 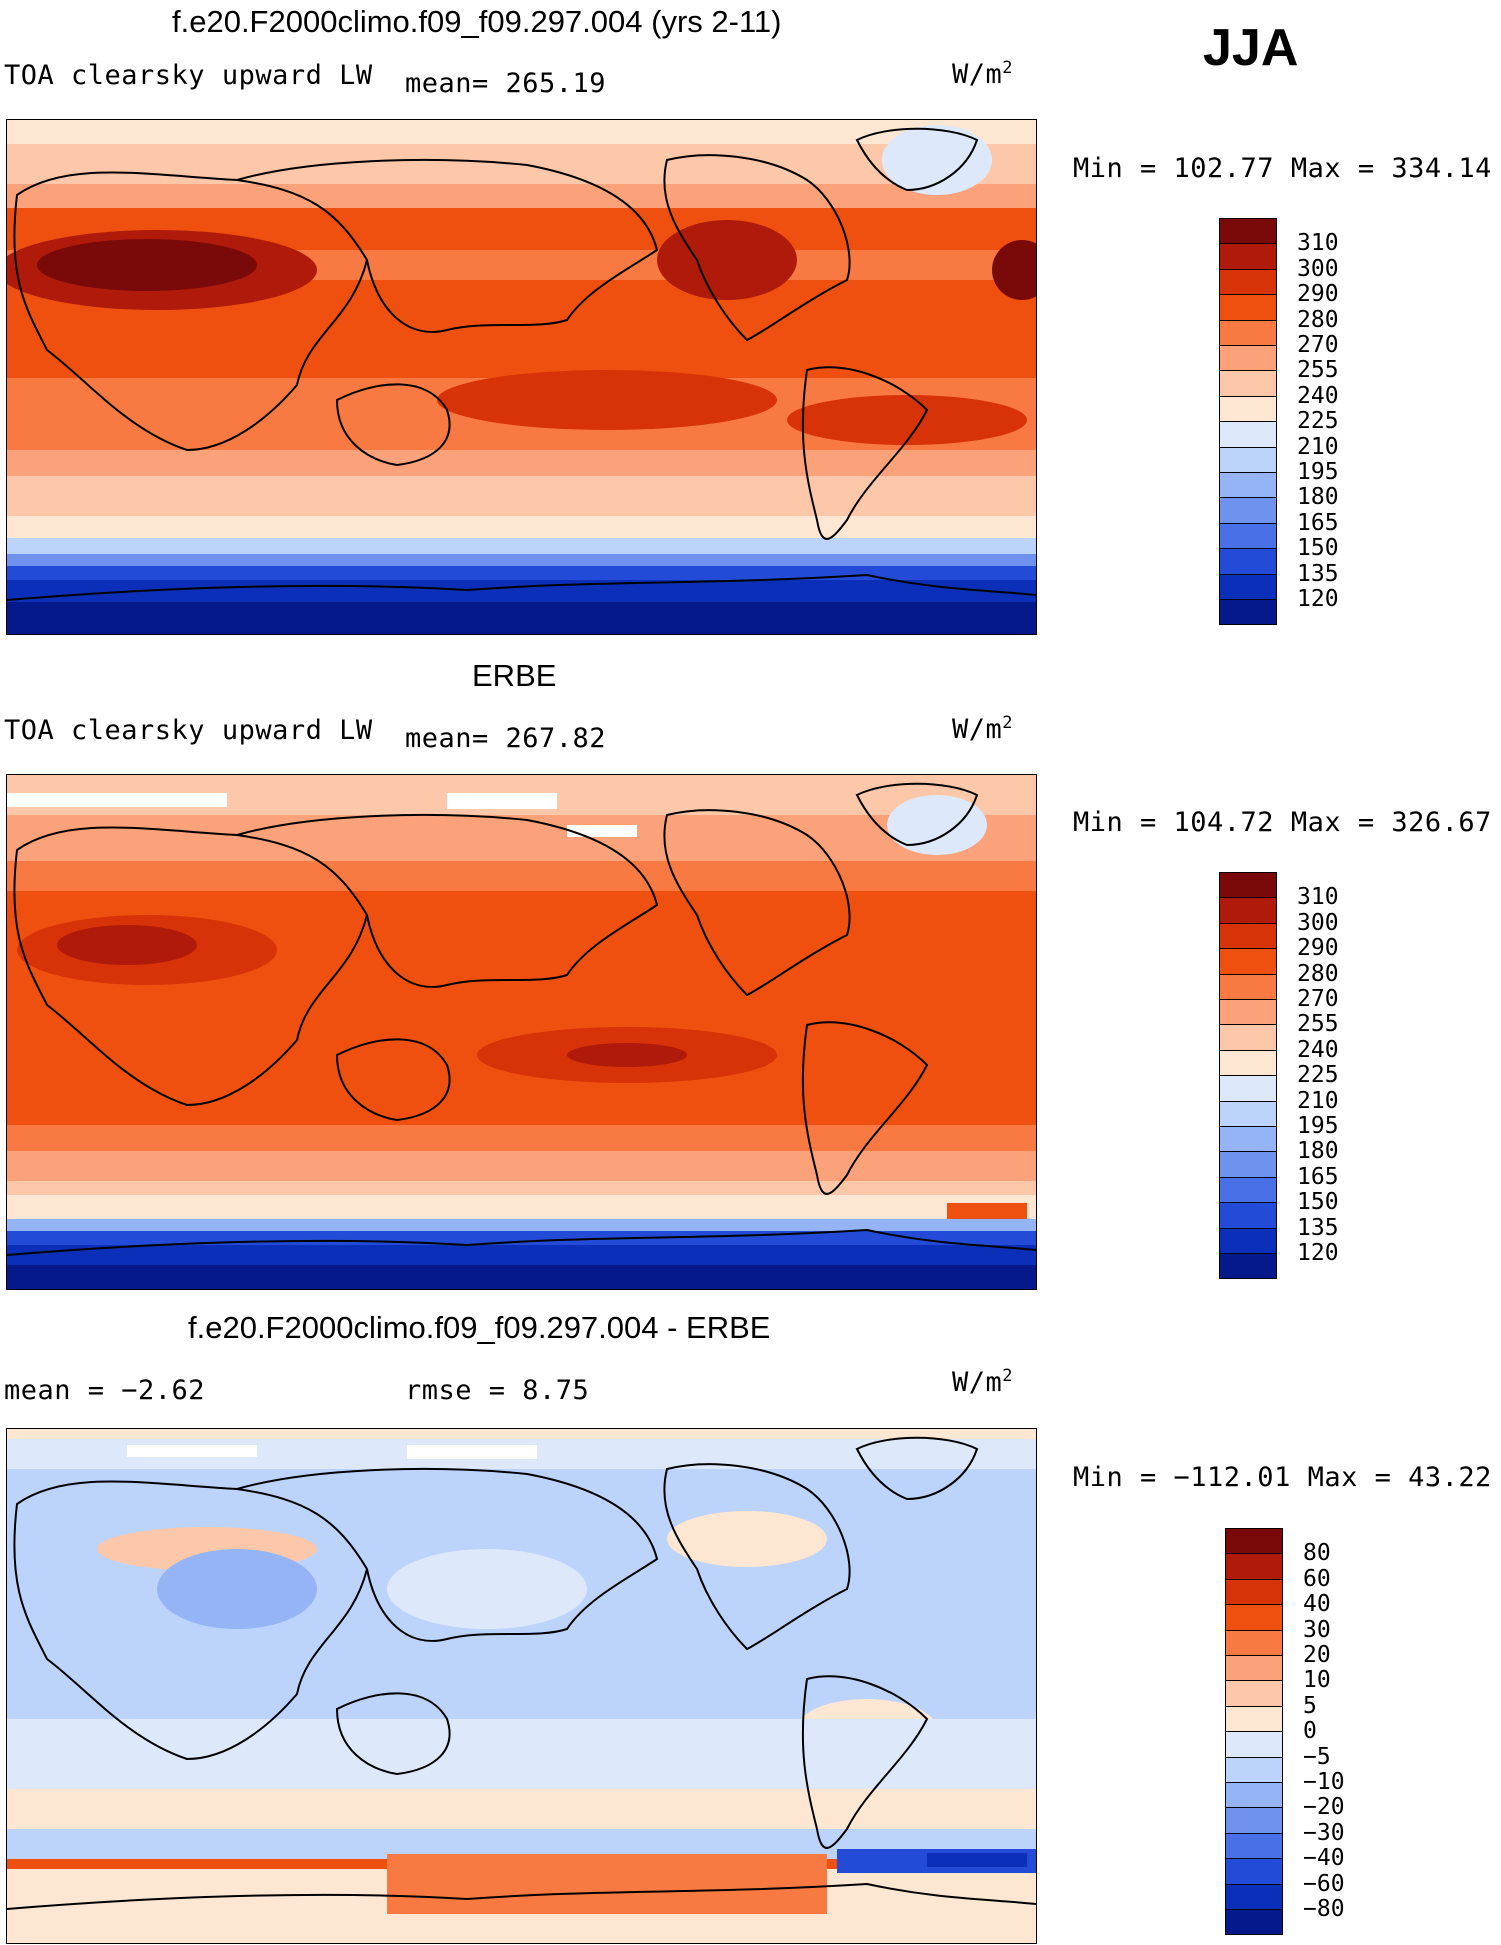 What do you see at coordinates (1324, 1858) in the screenshot?
I see `colorbar-level-label: −40` at bounding box center [1324, 1858].